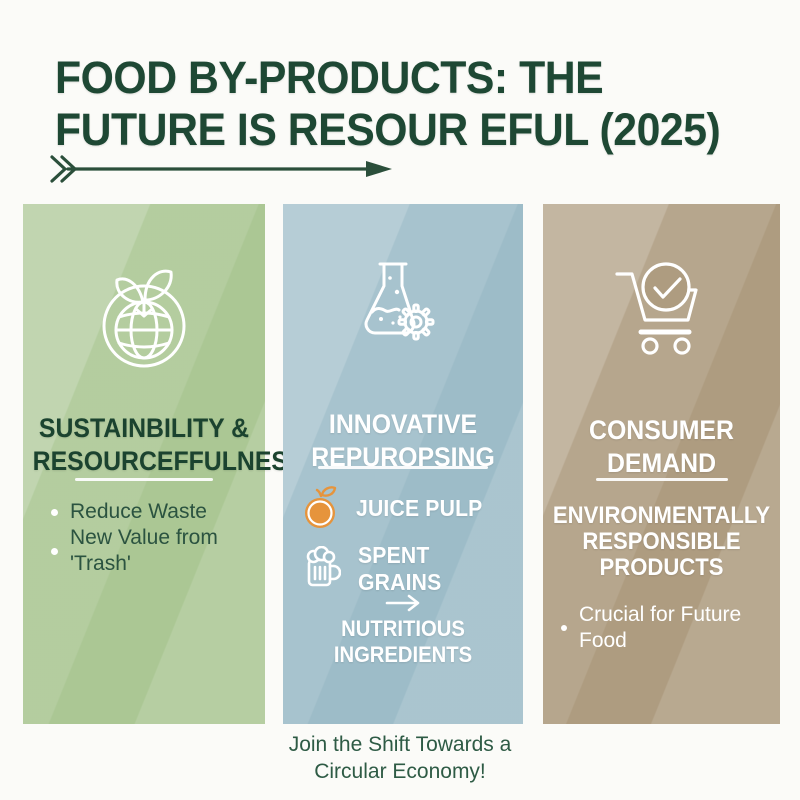 This screenshot has width=800, height=800. What do you see at coordinates (661, 515) in the screenshot?
I see `consumer-subtitle-line1: ENVIRONMENTALLY` at bounding box center [661, 515].